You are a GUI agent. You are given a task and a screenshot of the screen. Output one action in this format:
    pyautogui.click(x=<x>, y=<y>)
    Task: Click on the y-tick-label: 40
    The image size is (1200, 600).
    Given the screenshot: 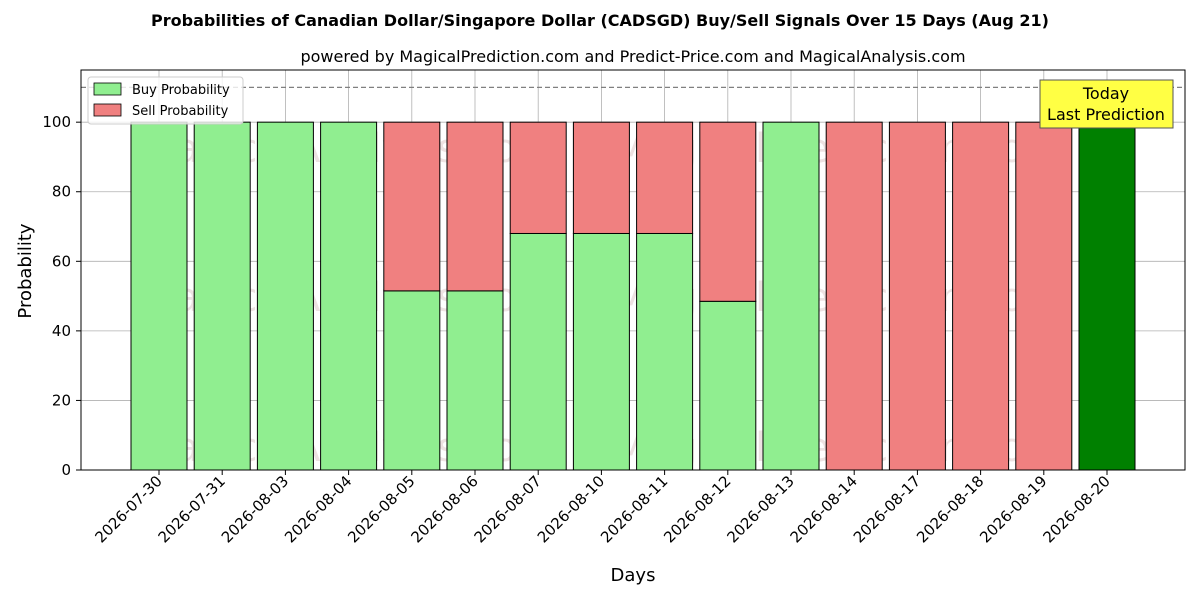 What is the action you would take?
    pyautogui.click(x=61, y=331)
    